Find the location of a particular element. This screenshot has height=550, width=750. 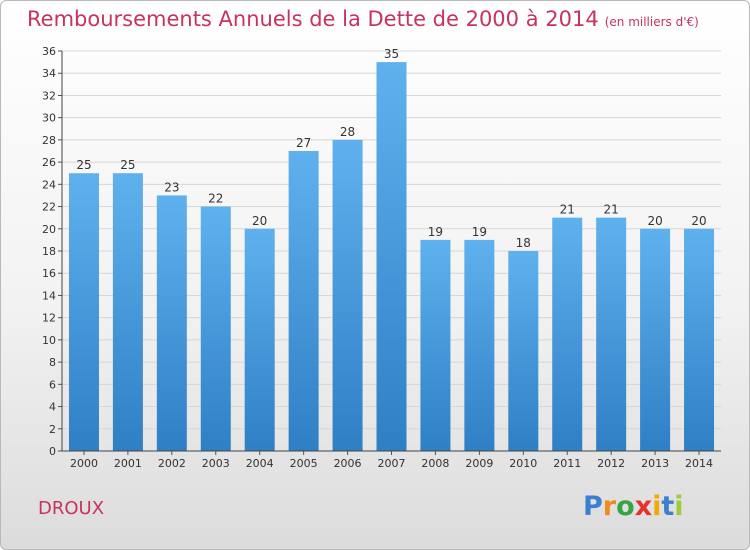

y-tick-label: 8 is located at coordinates (52, 362).